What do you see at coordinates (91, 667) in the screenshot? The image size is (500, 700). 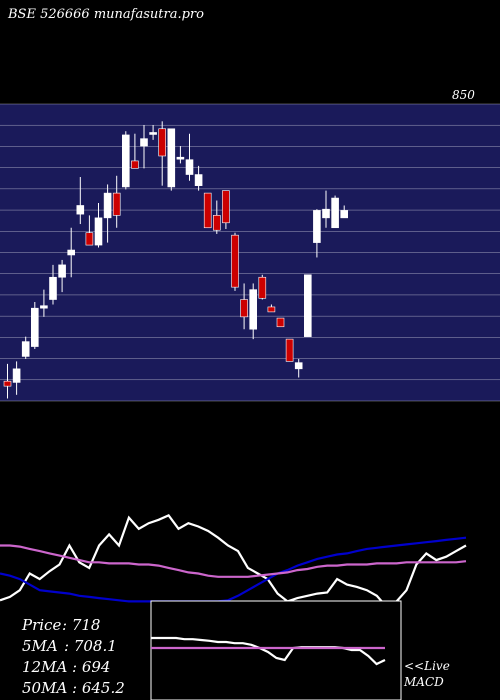 I see `ma12-value: : 694` at bounding box center [91, 667].